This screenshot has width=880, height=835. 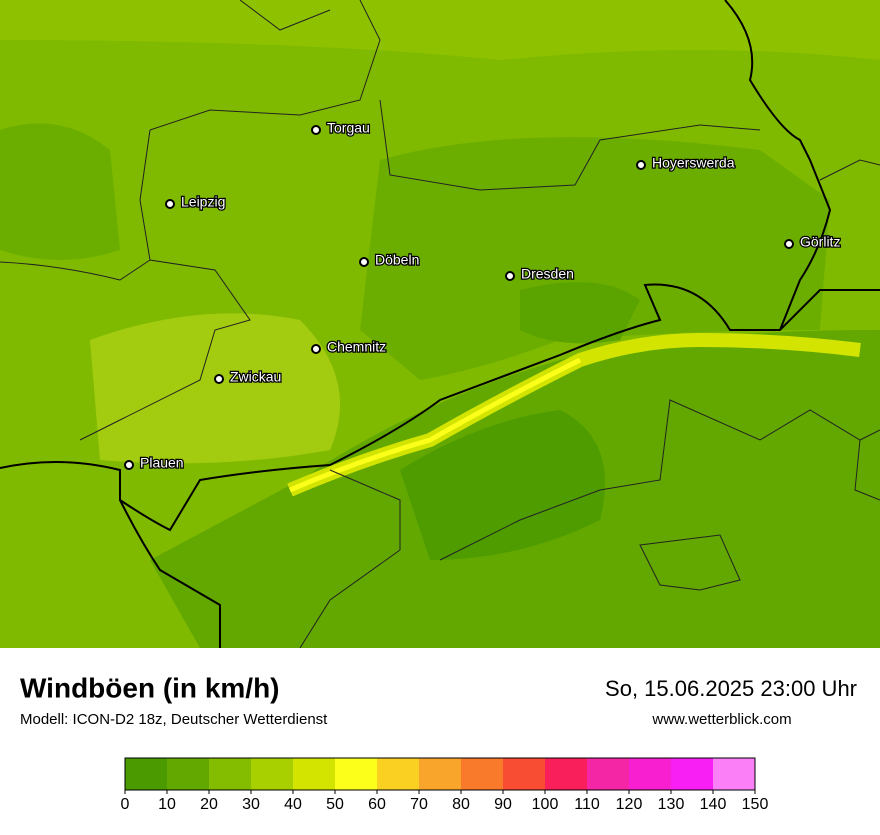 I want to click on city-label: Görlitz, so click(x=820, y=242).